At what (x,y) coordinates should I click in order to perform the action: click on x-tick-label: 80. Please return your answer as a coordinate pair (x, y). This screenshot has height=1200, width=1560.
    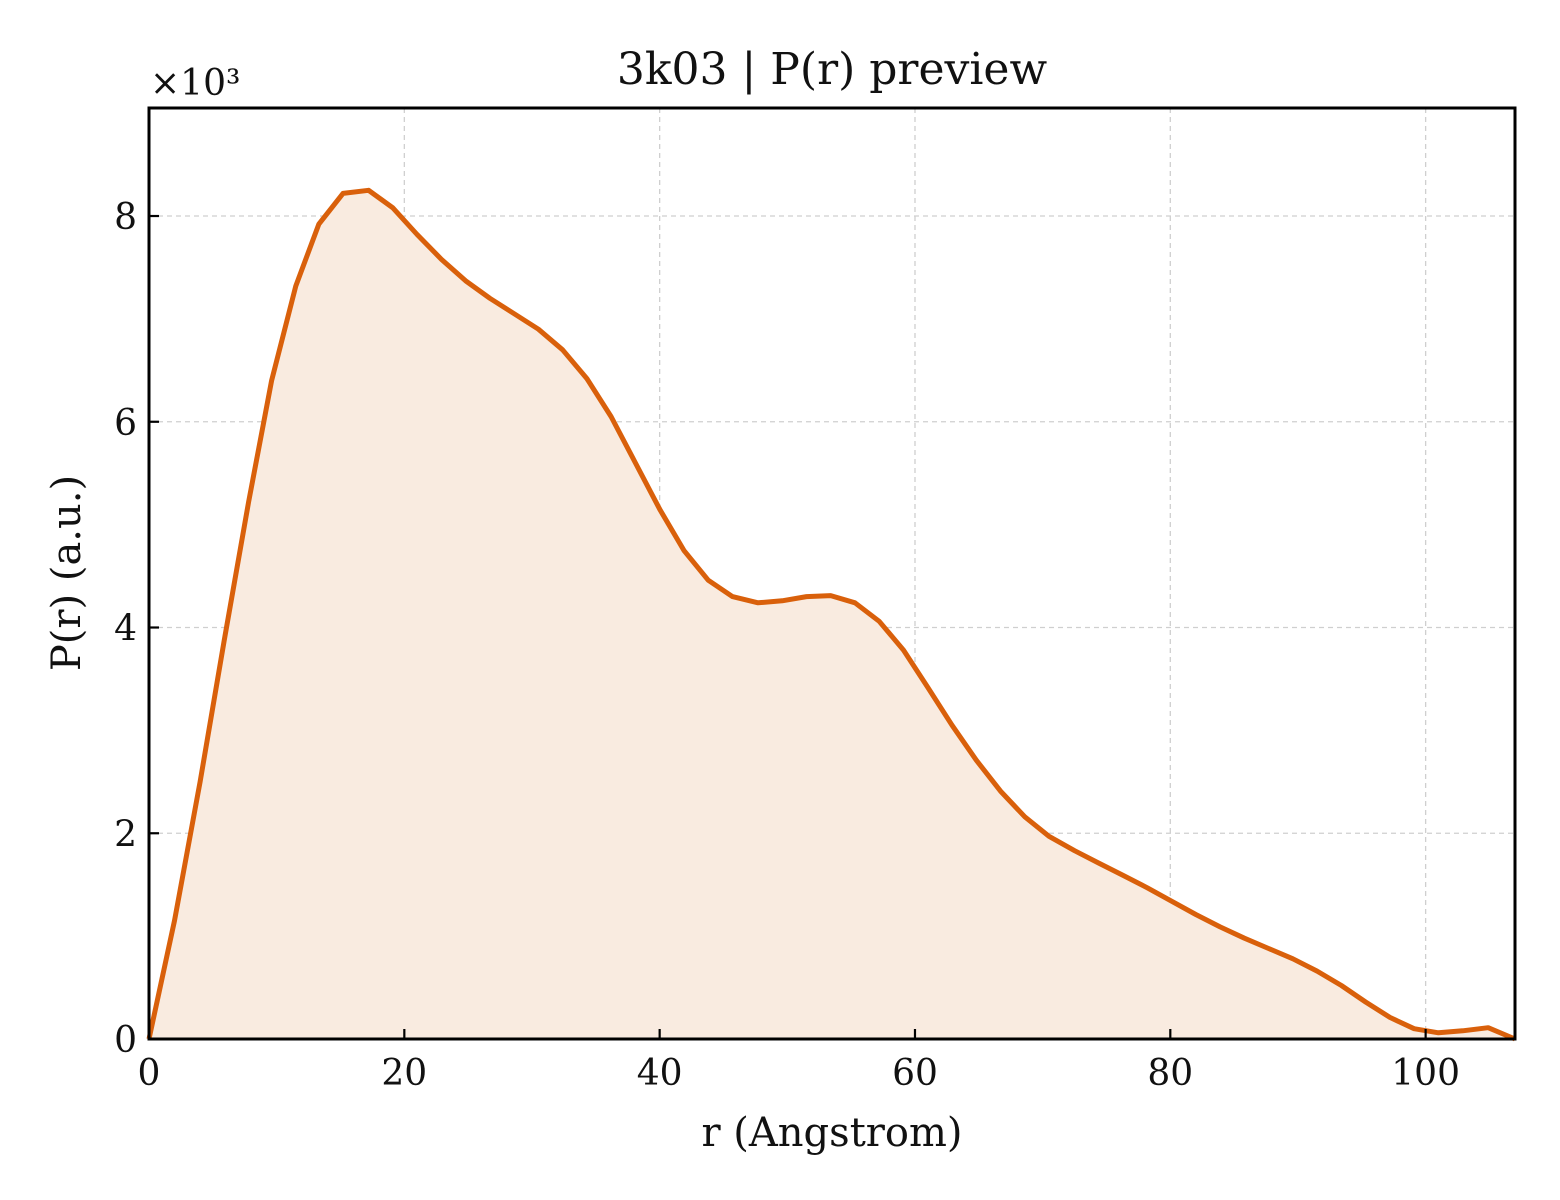
    Looking at the image, I should click on (1170, 1073).